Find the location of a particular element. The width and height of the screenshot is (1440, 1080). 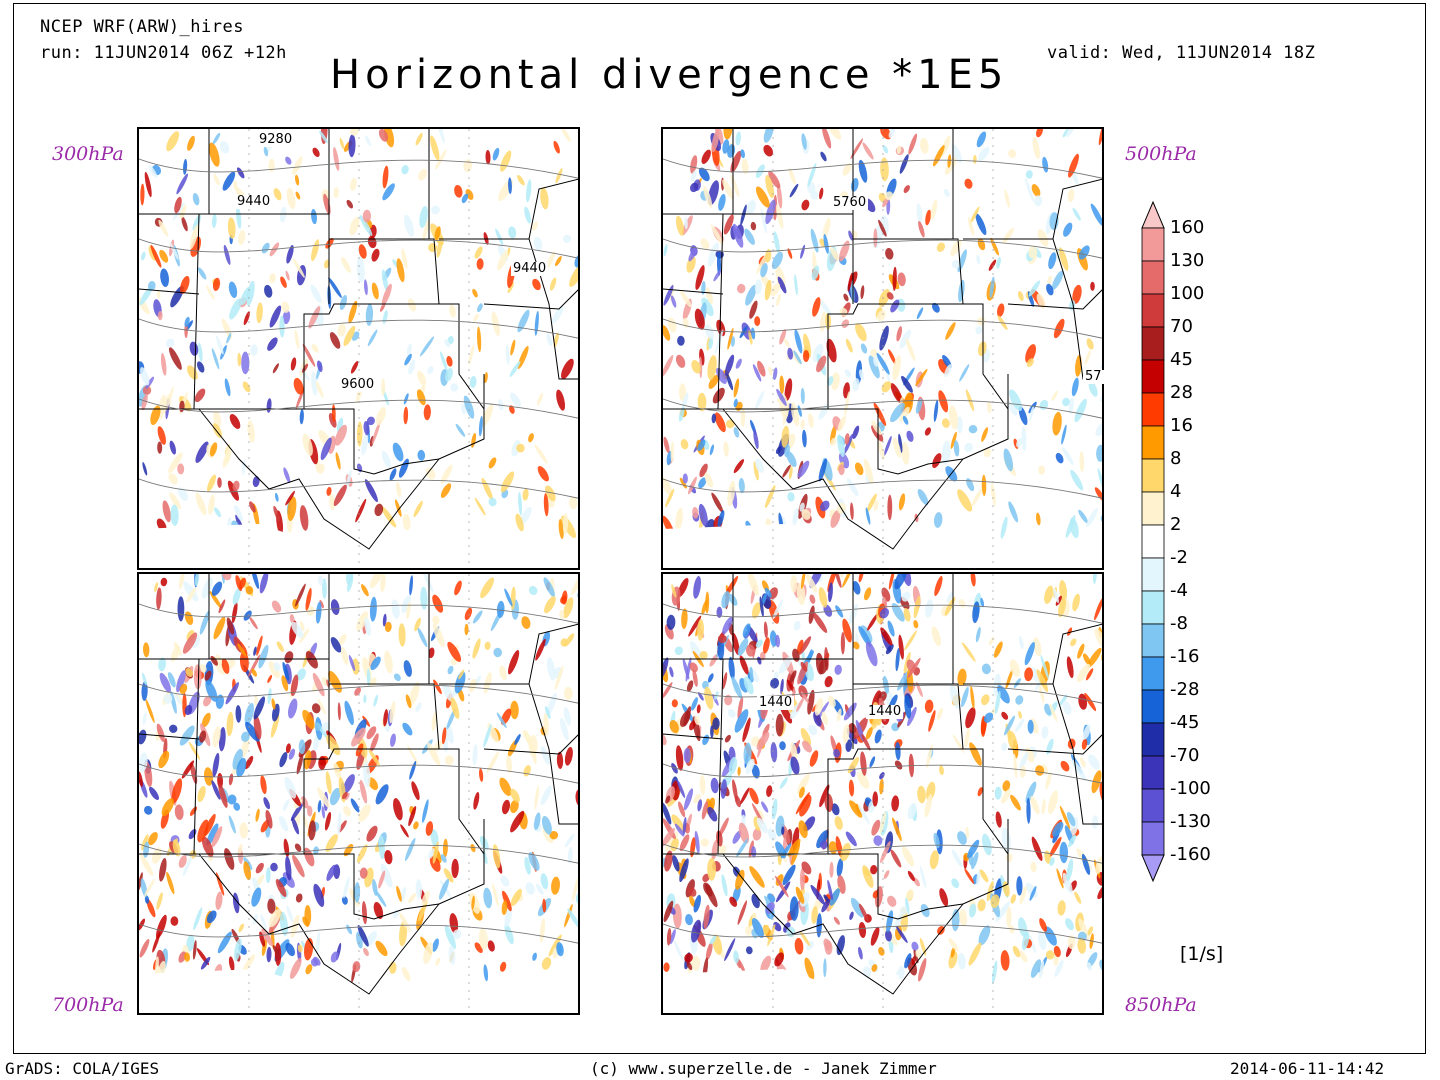

colorbar-tick-label: 16 is located at coordinates (1181, 425).